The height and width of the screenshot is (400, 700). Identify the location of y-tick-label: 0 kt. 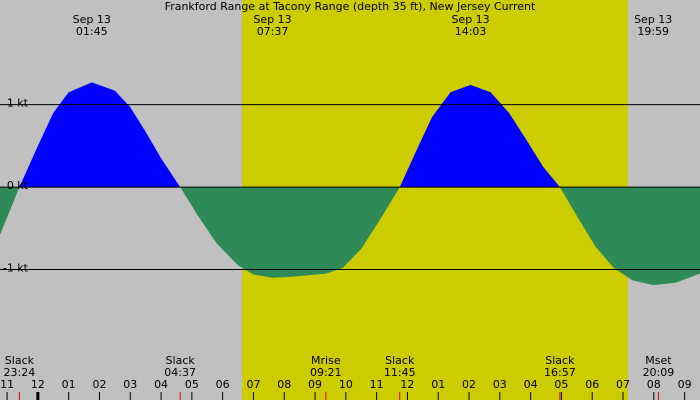
(18, 185).